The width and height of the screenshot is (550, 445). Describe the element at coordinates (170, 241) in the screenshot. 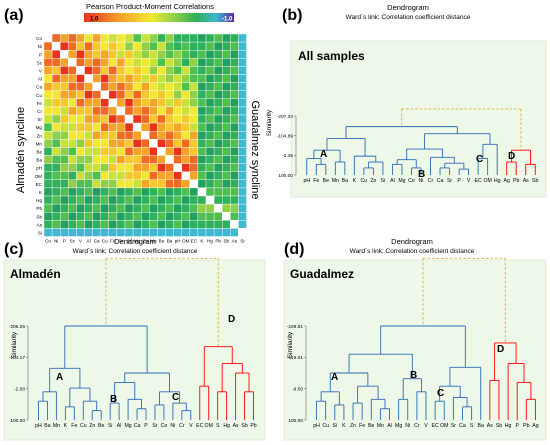

I see `heatmap-col-label: Ba` at that location.